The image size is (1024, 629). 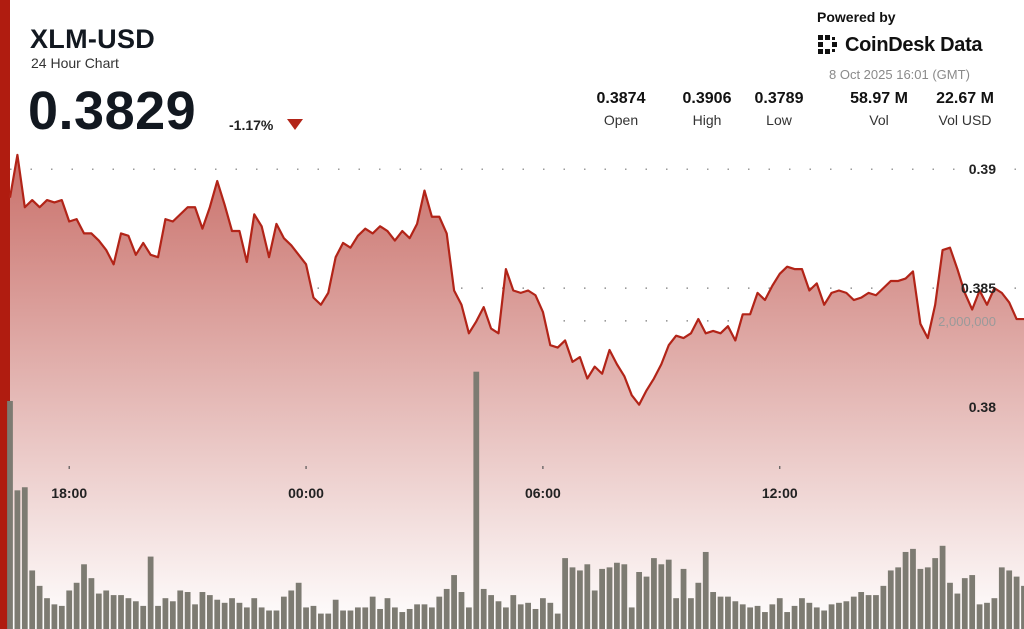 I want to click on stat-vol-value: 58.97 M, so click(x=879, y=98).